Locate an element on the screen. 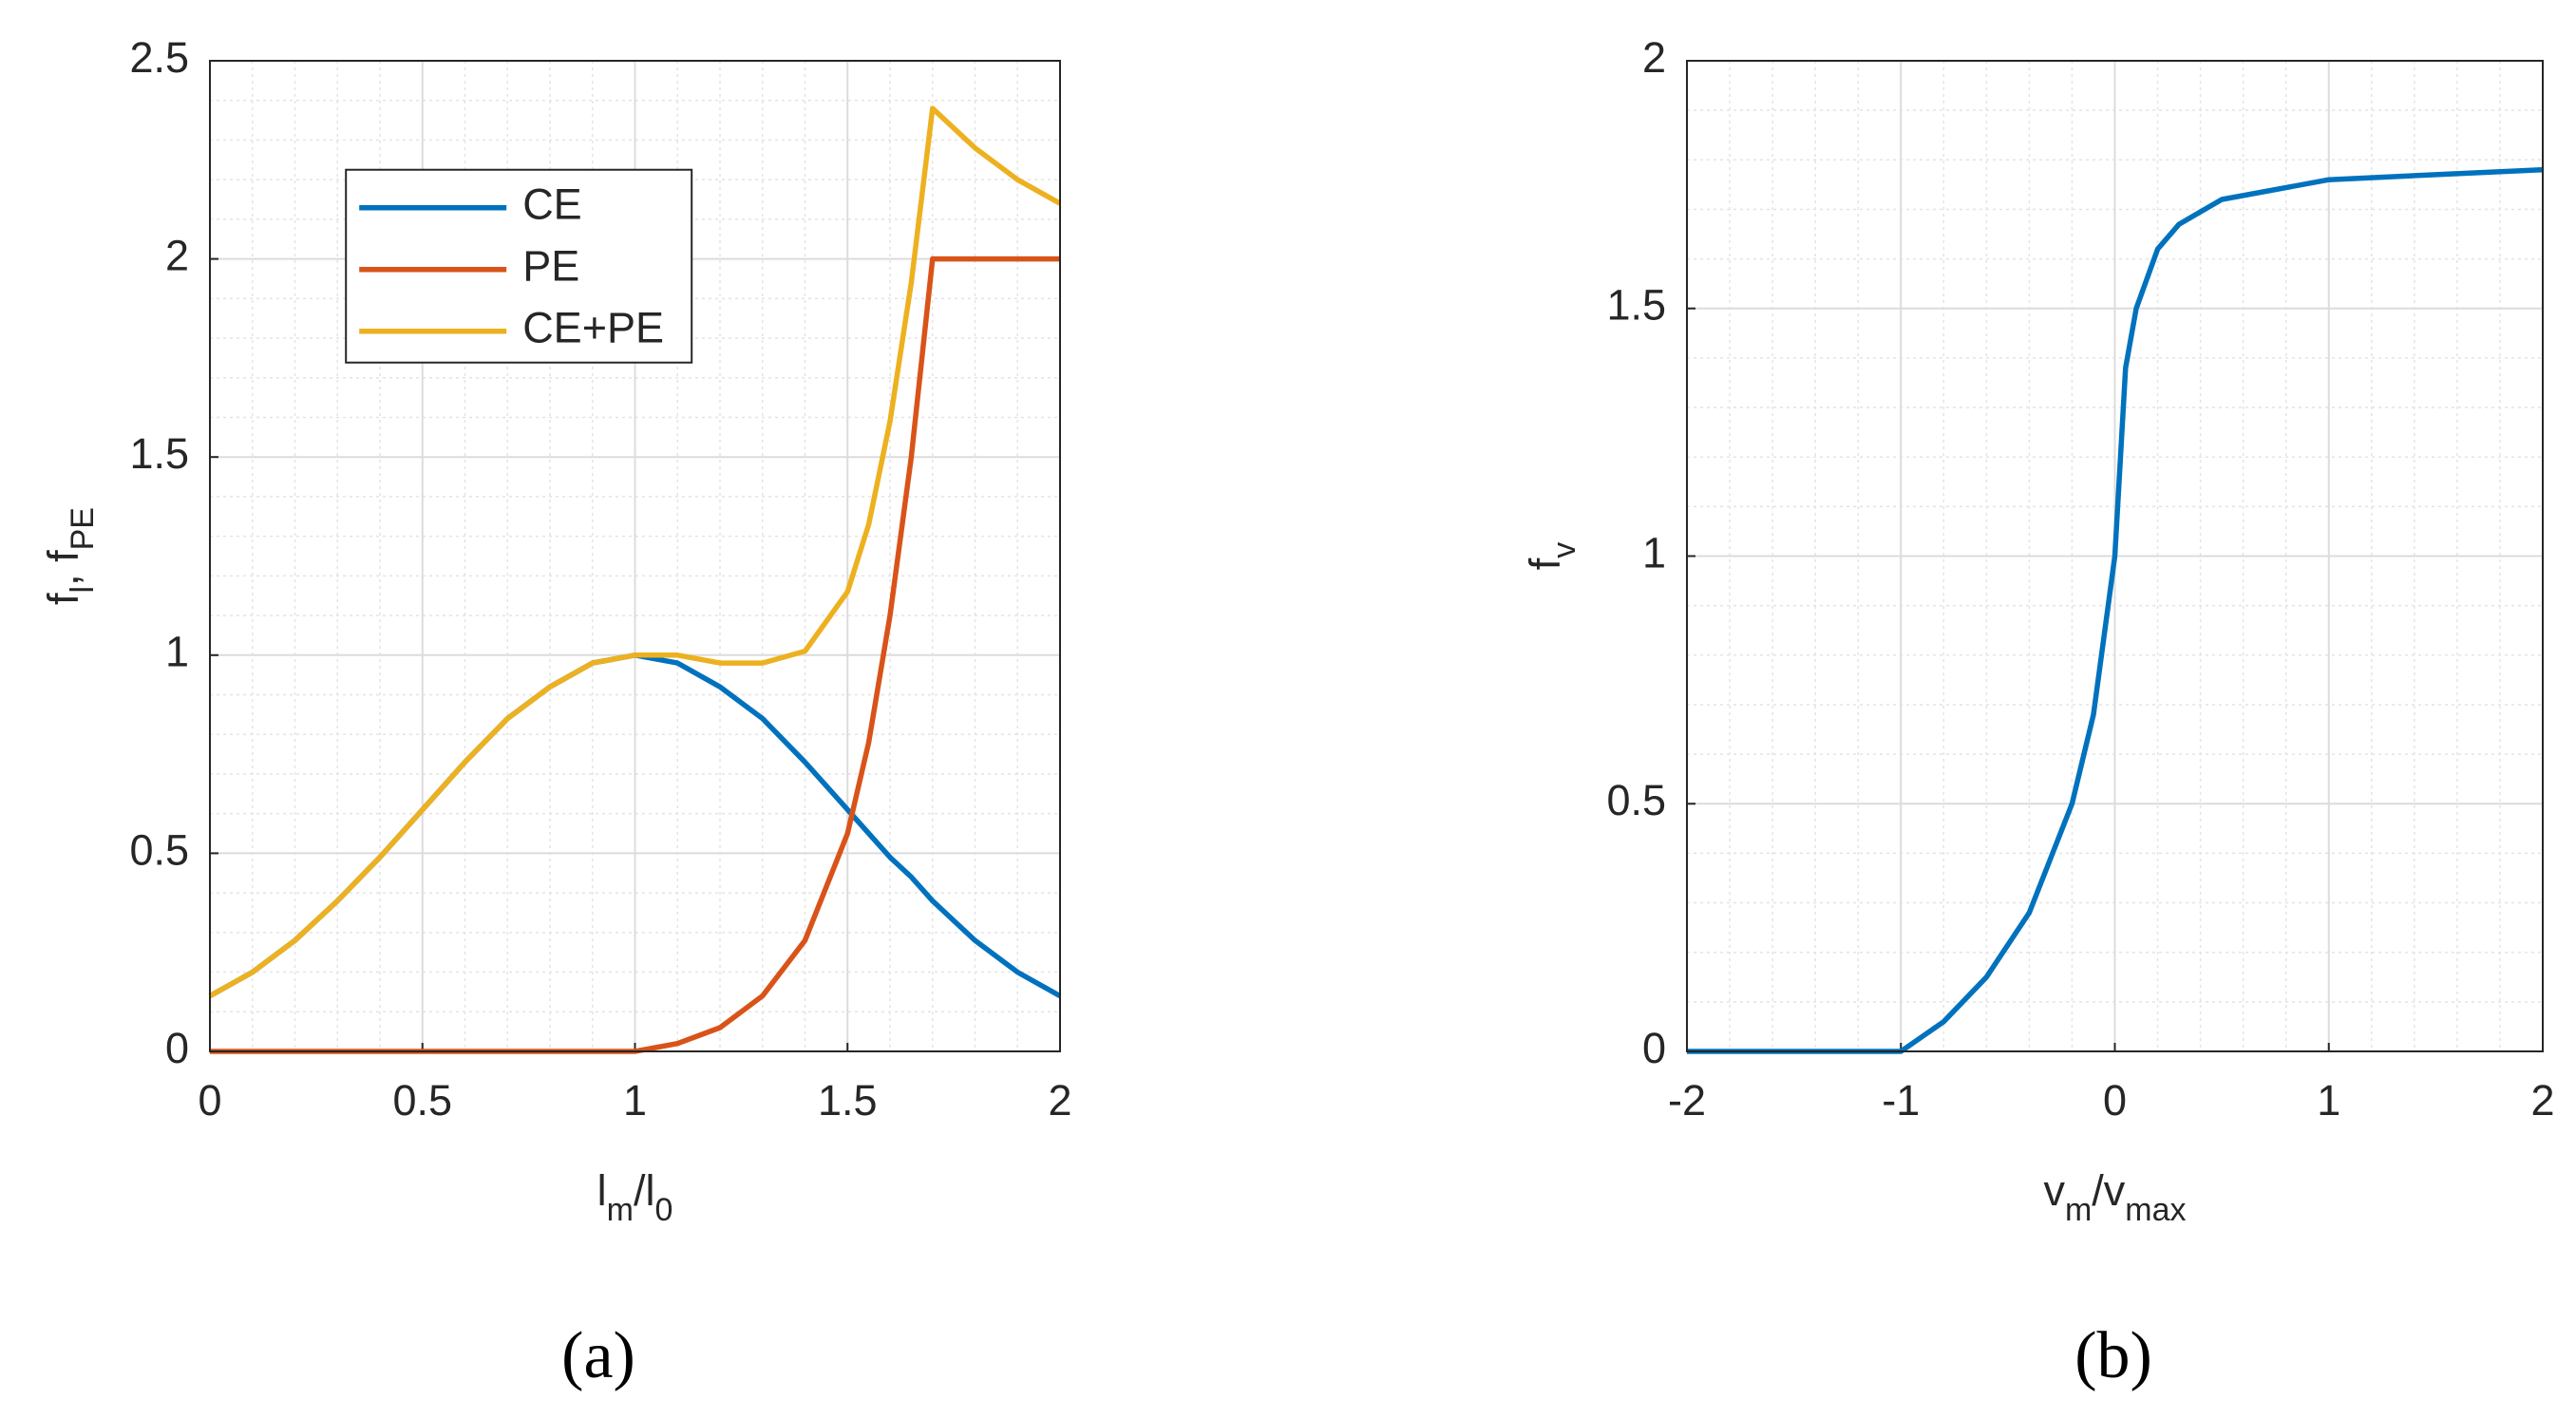  axis-label: vm/vmax is located at coordinates (2114, 1197).